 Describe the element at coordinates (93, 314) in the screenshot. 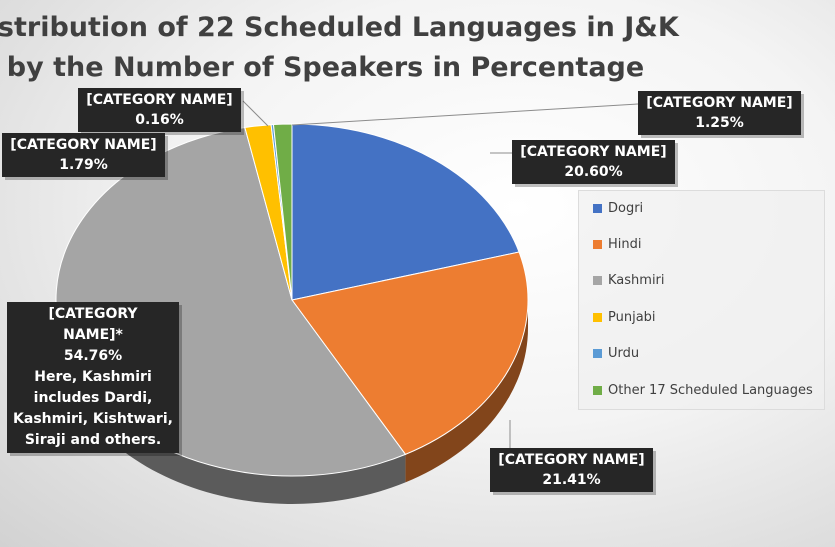

I see `data-label-kashmiri-name-1: [CATEGORY` at that location.